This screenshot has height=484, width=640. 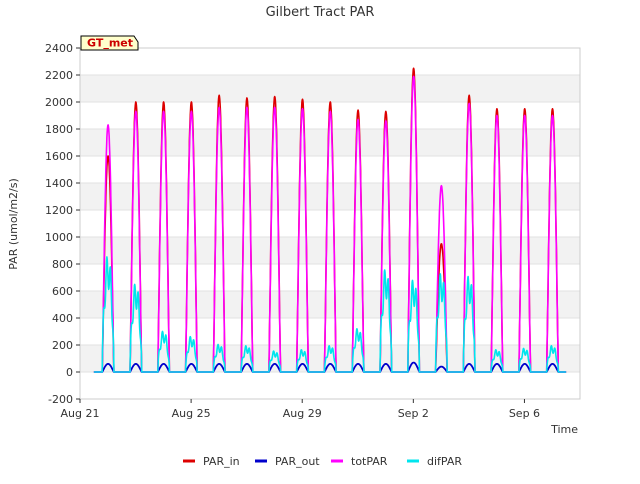 I want to click on annotation-label: GT_met, so click(x=110, y=43).